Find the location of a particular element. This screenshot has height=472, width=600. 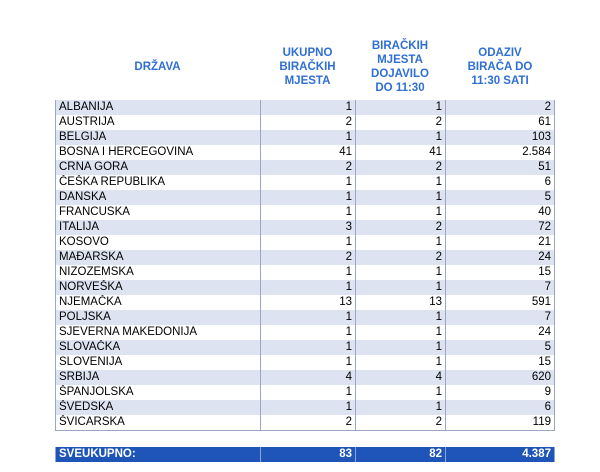

ukupno-cell: 2 is located at coordinates (307, 257).